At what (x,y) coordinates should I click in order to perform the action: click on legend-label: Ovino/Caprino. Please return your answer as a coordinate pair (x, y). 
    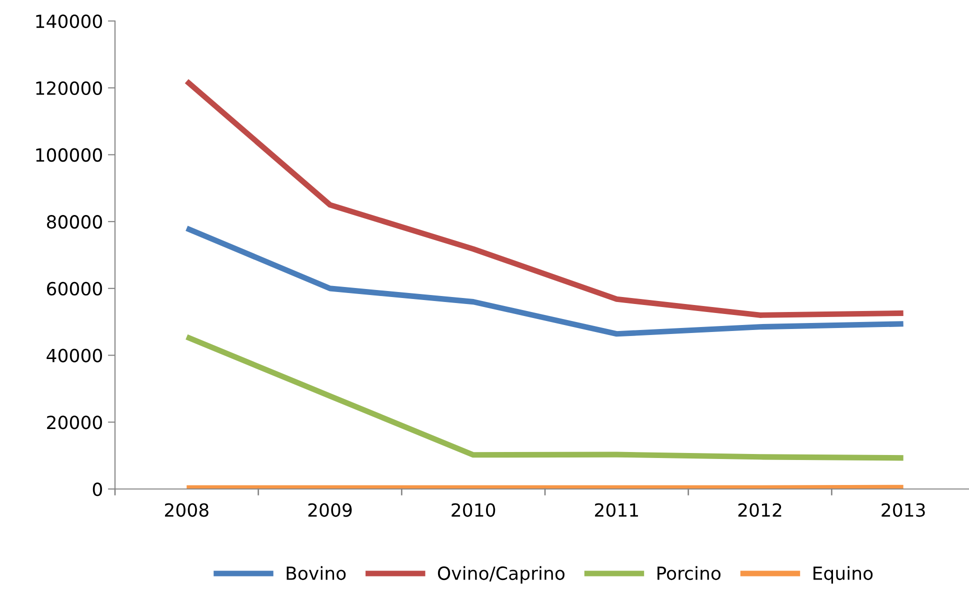
    Looking at the image, I should click on (501, 575).